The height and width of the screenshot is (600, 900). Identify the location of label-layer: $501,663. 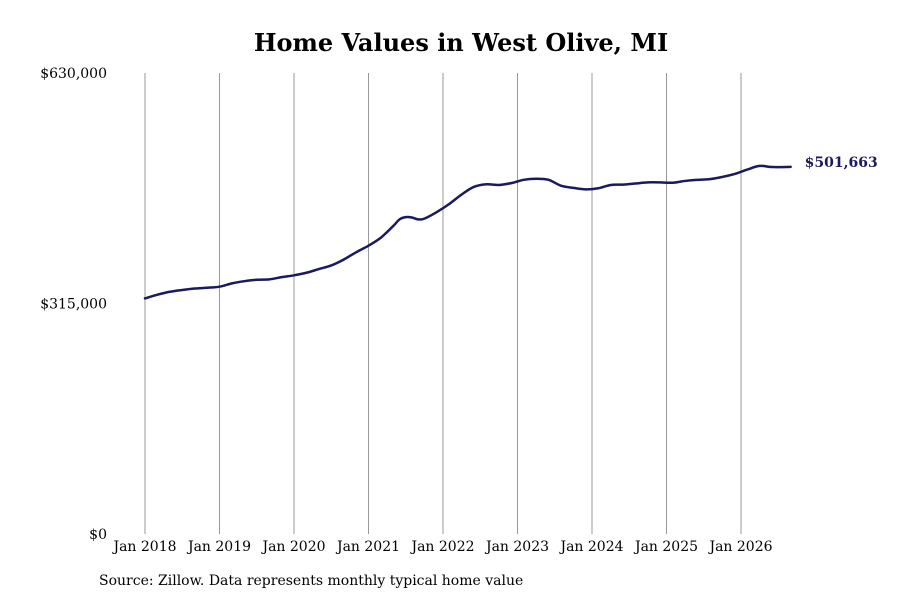
(841, 163).